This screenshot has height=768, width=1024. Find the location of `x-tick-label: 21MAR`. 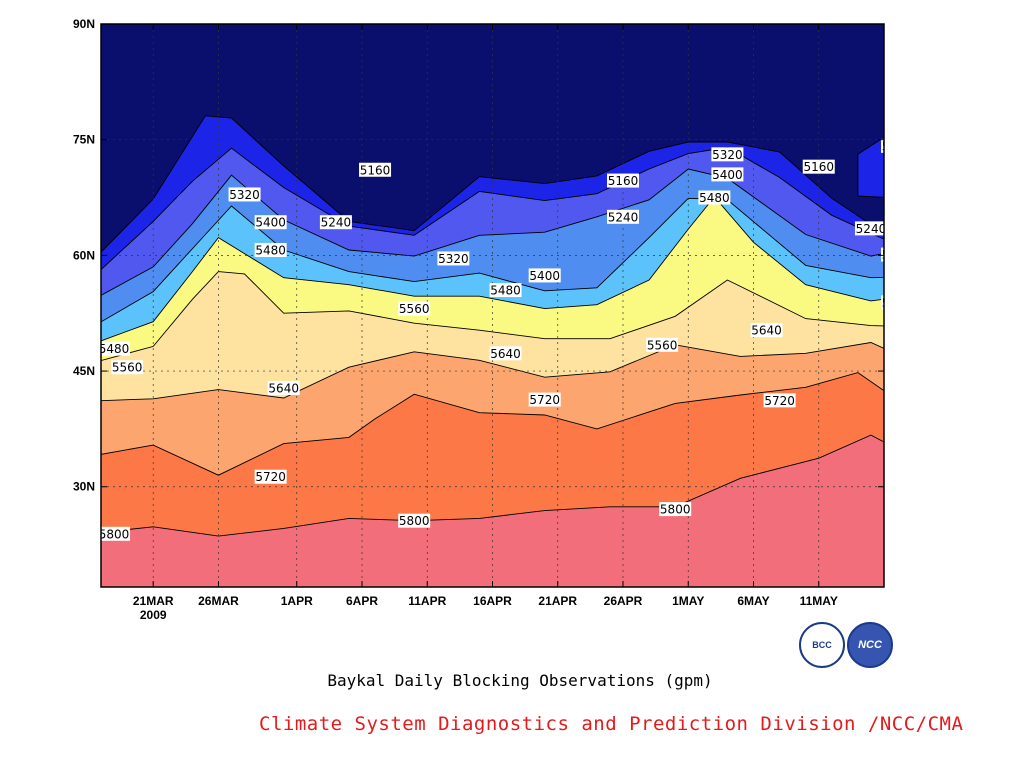

x-tick-label: 21MAR is located at coordinates (153, 601).